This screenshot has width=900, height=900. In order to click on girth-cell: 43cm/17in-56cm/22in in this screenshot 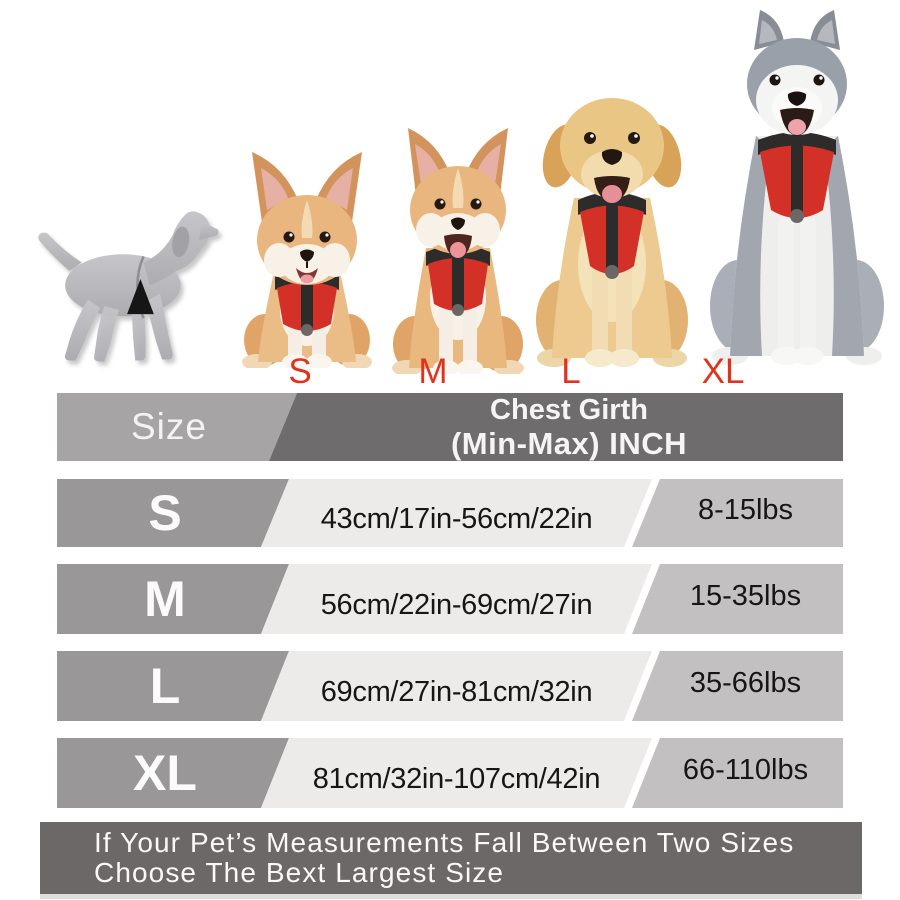, I will do `click(456, 513)`.